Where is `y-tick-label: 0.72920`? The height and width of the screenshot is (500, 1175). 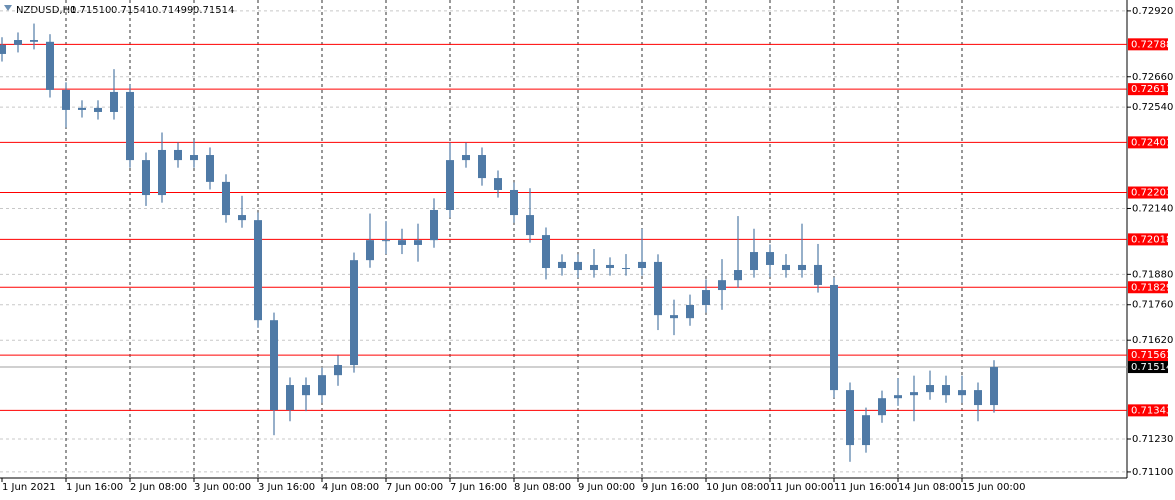
y-tick-label: 0.72920 is located at coordinates (1152, 11).